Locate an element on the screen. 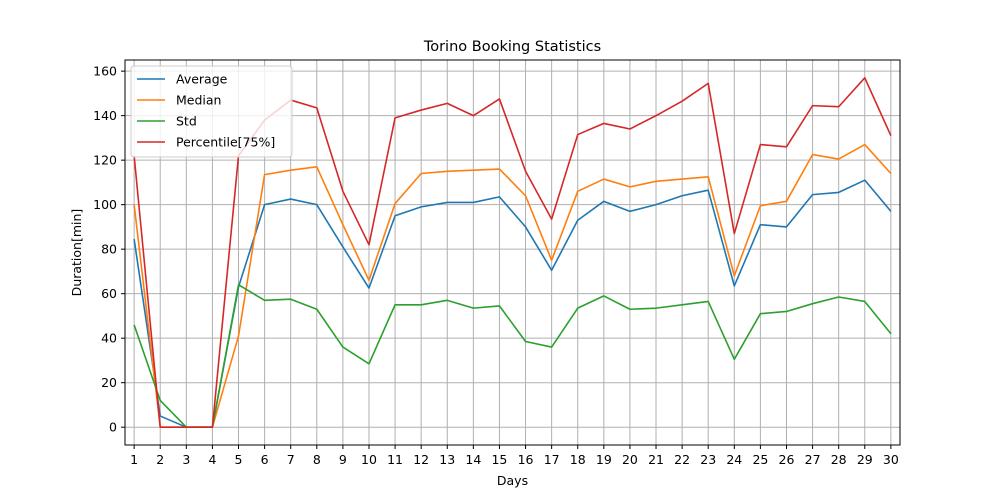  x-tick-label: 9 is located at coordinates (343, 459).